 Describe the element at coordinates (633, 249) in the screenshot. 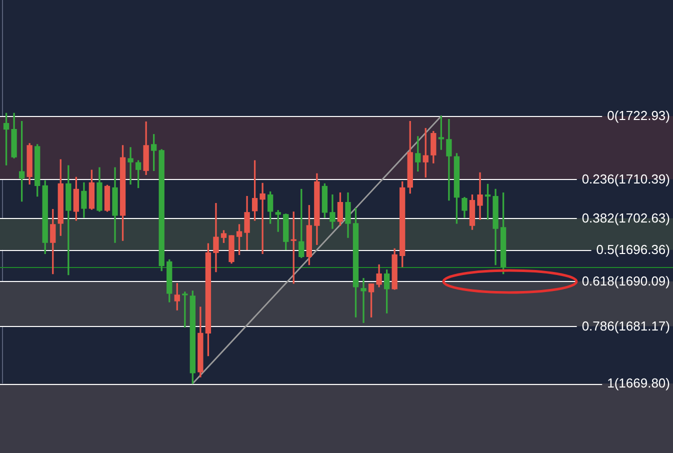

I see `ref-line-label: 0.5(1696.36)` at that location.